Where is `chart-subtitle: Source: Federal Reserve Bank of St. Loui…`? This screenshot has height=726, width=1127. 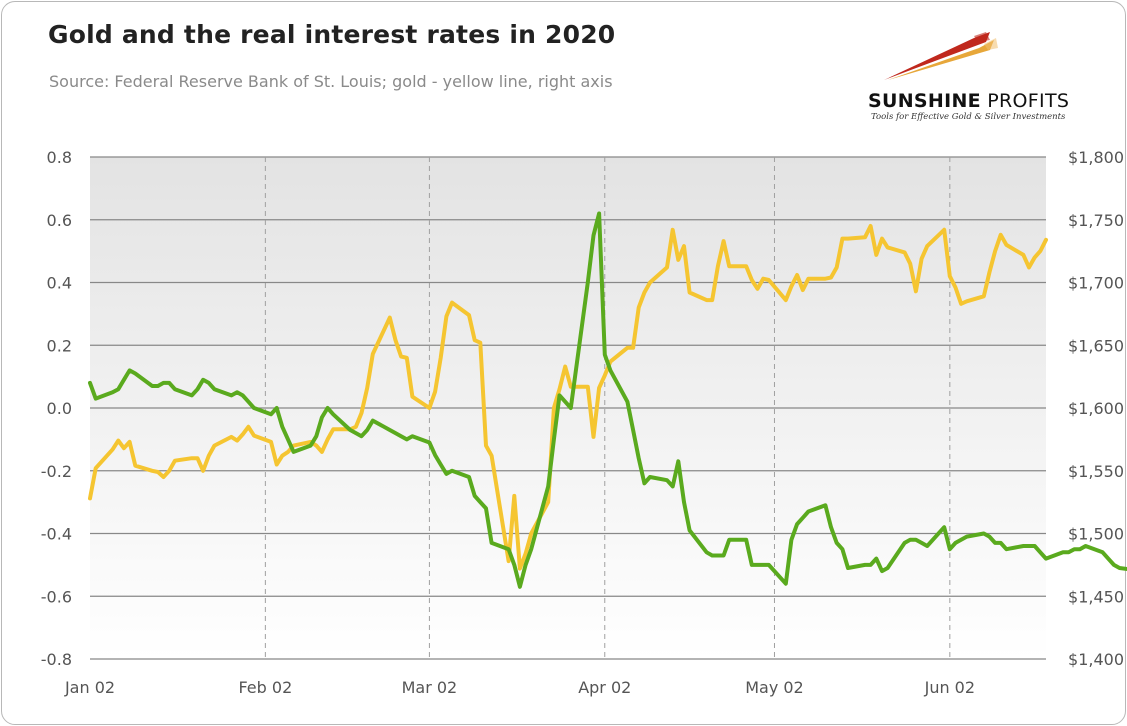 chart-subtitle: Source: Federal Reserve Bank of St. Loui… is located at coordinates (331, 81).